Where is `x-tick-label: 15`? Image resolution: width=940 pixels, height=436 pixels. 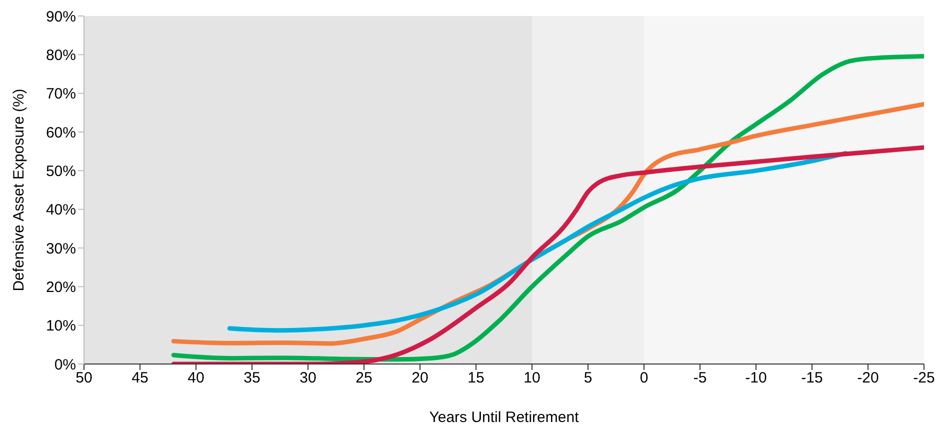 x-tick-label: 15 is located at coordinates (476, 378).